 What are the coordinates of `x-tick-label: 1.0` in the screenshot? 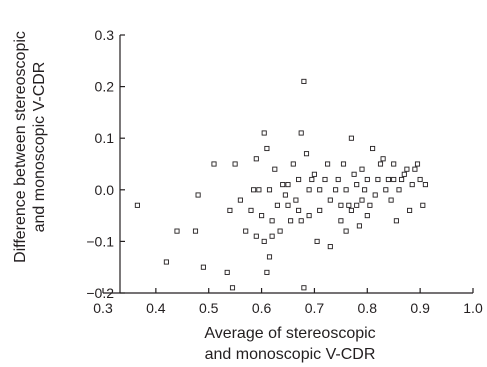 It's located at (473, 308).